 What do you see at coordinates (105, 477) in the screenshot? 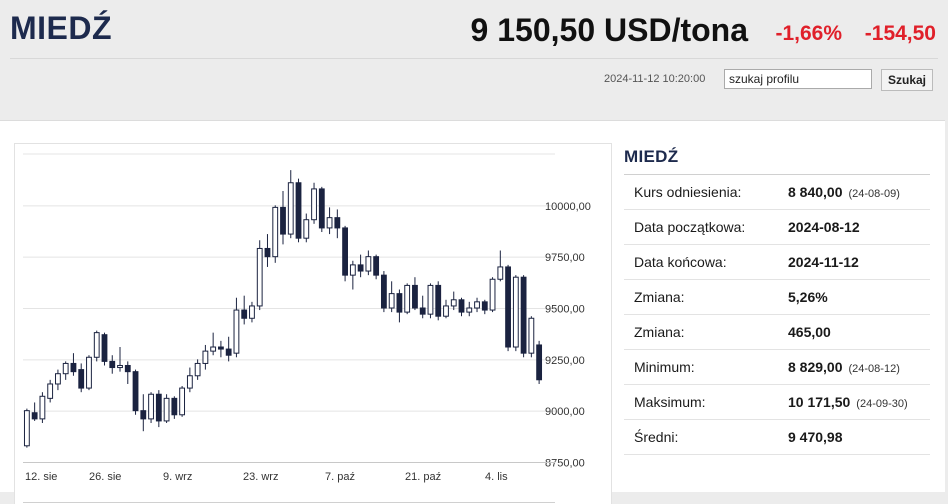
I see `x-tick-label: 26. sie` at bounding box center [105, 477].